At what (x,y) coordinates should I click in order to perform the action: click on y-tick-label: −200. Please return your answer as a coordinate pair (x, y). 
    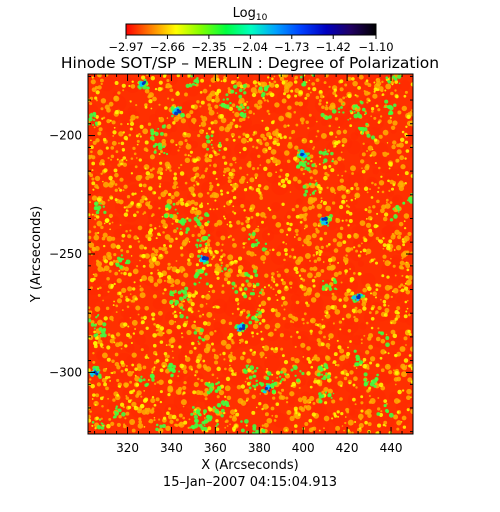
    Looking at the image, I should click on (65, 136).